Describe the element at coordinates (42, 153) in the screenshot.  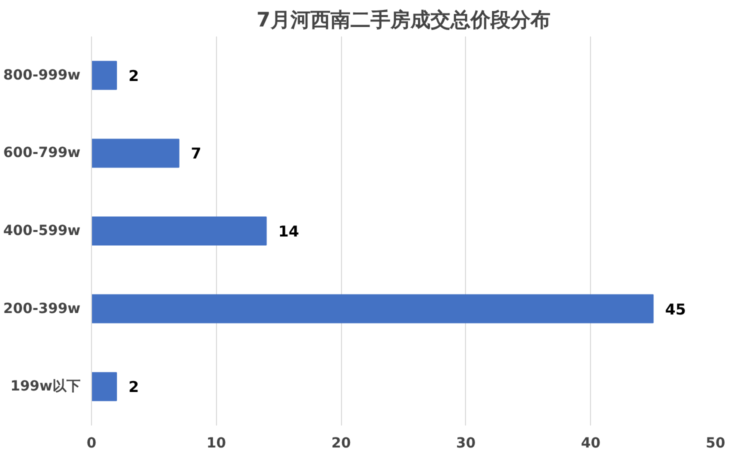
I see `y-tick-label: 600-799w` at that location.